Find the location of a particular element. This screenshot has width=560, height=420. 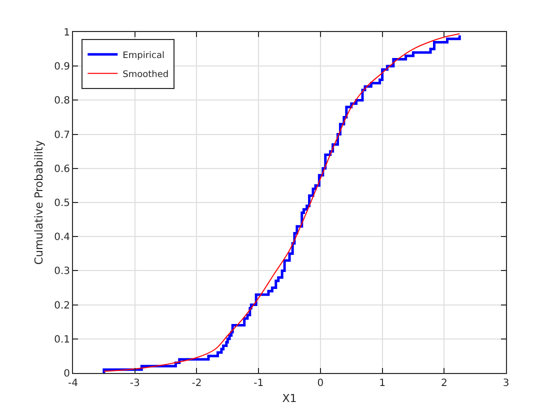

x-tick-label: -4 is located at coordinates (73, 383).